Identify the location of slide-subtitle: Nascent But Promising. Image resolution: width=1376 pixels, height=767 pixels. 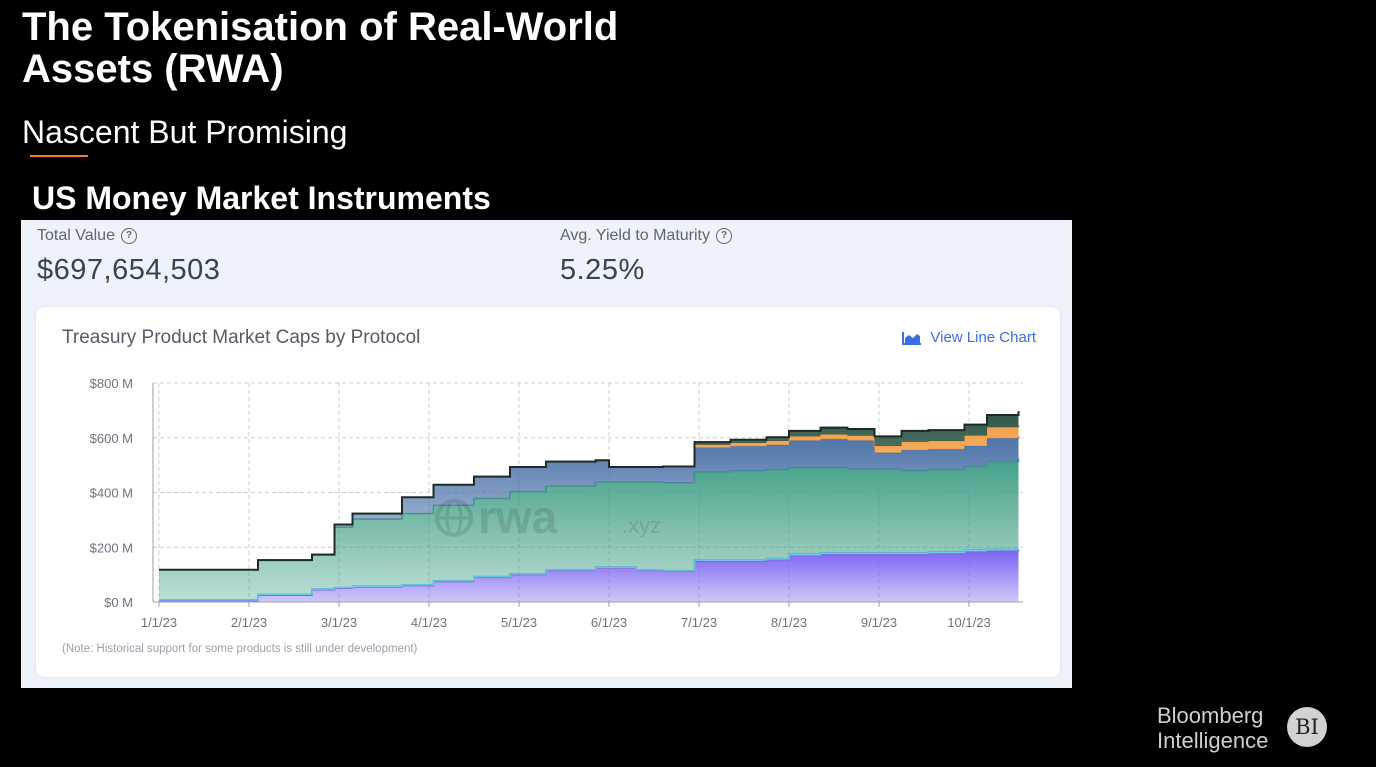
(185, 132).